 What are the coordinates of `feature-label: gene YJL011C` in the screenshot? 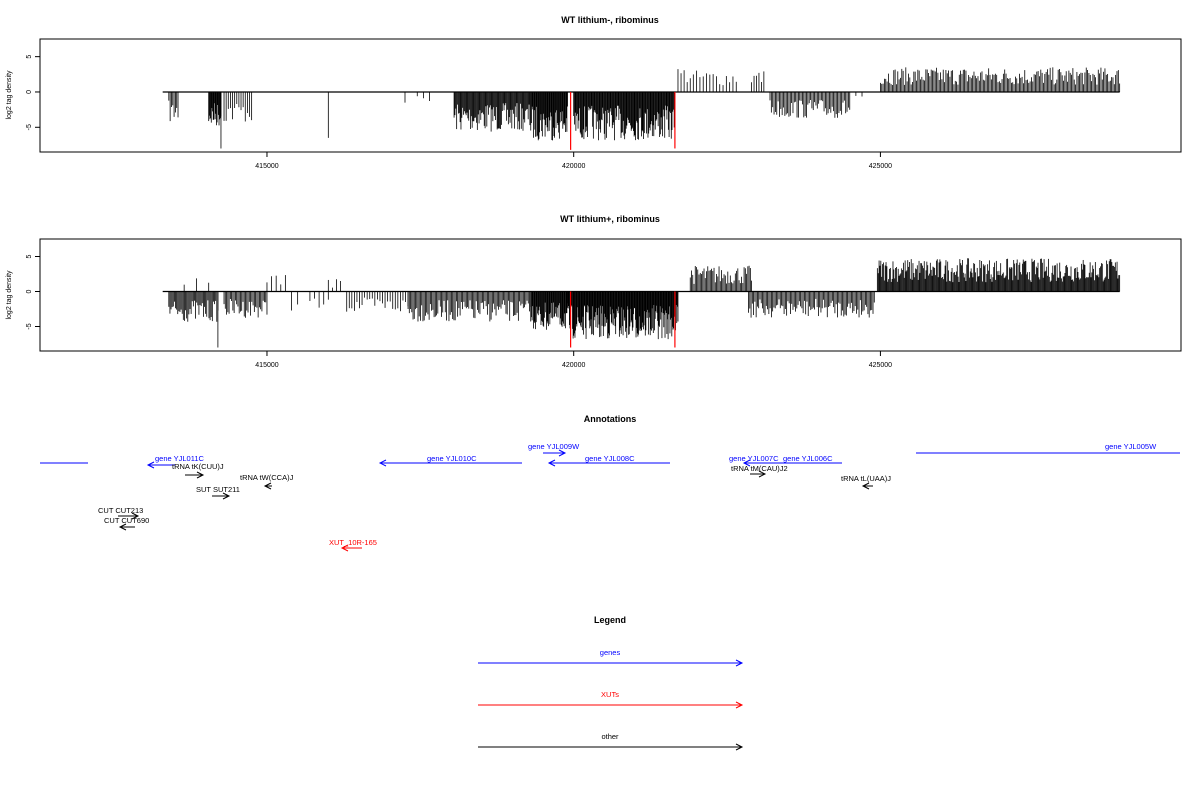 It's located at (180, 458).